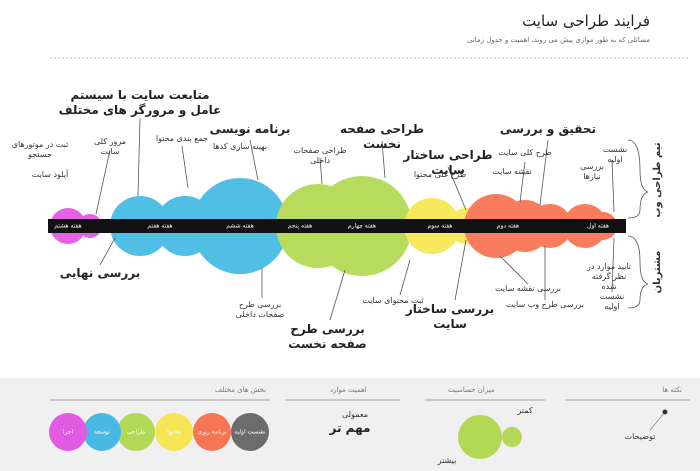 This screenshot has height=471, width=700. Describe the element at coordinates (512, 171) in the screenshot. I see `task: نقشه سایت` at that location.